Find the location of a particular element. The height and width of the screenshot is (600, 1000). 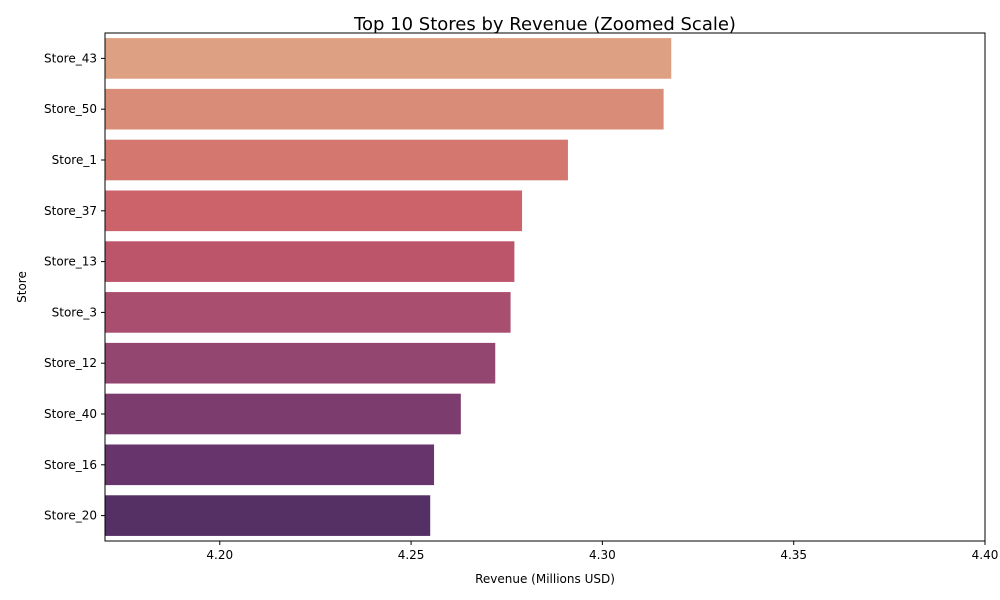

x-tick-label: 4.20 is located at coordinates (219, 555).